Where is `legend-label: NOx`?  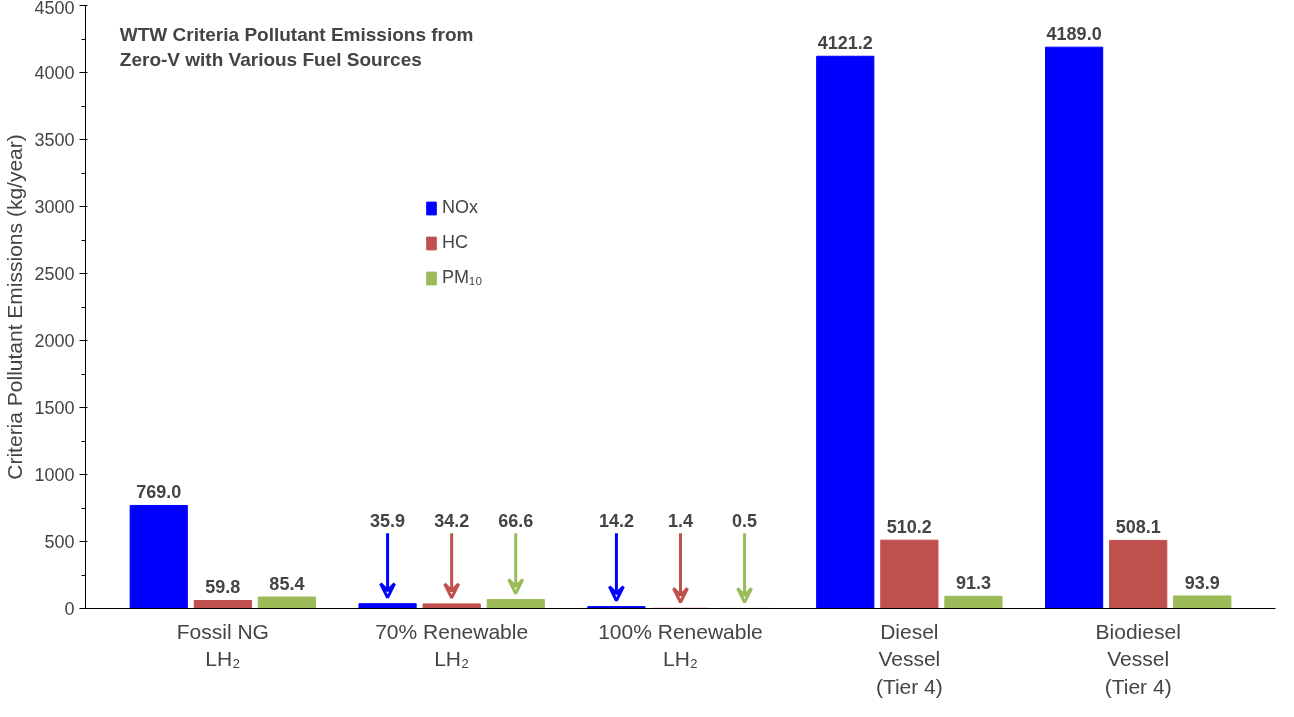 legend-label: NOx is located at coordinates (460, 207).